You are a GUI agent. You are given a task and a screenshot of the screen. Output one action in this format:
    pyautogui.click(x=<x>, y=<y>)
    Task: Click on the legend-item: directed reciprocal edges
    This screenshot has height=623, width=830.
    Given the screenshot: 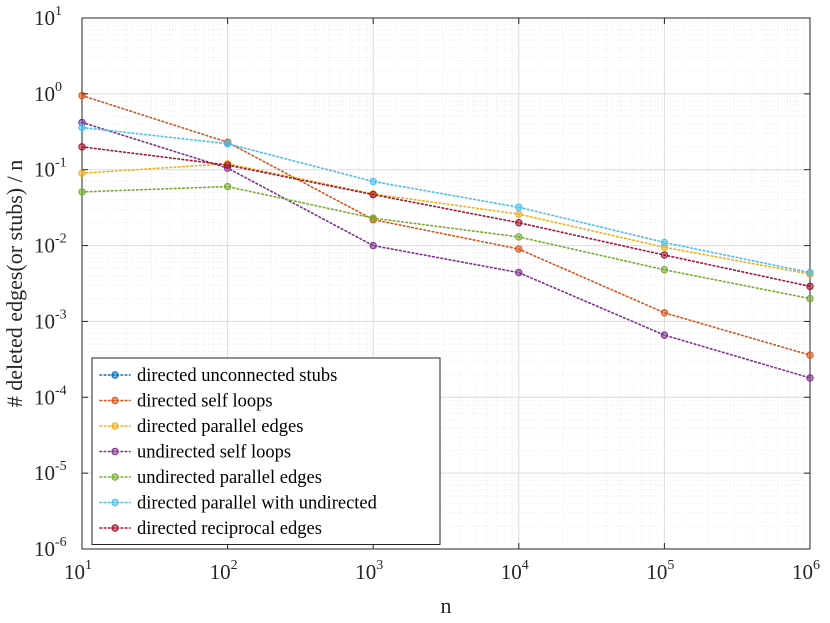 What is the action you would take?
    pyautogui.click(x=210, y=529)
    